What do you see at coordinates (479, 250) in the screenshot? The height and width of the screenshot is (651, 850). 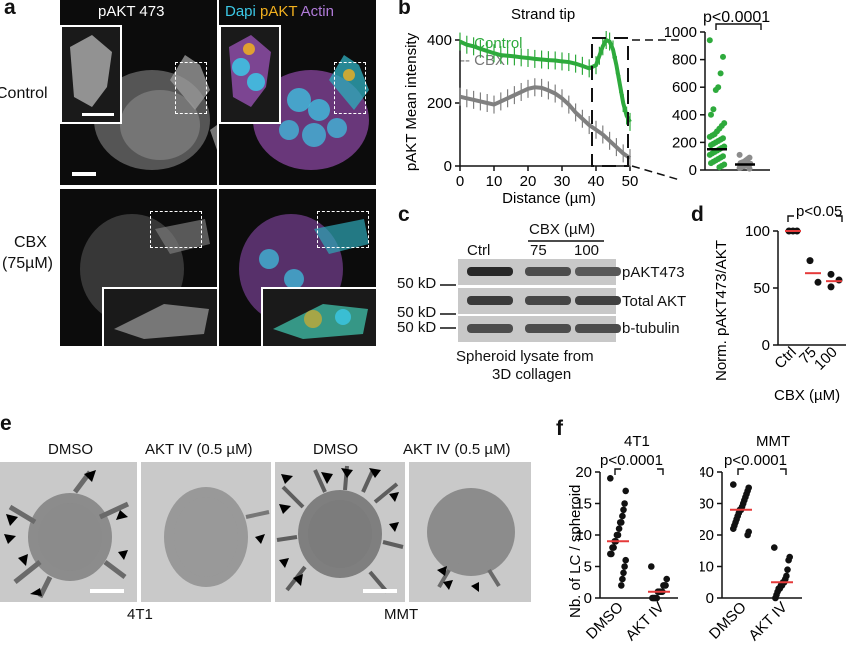 I see `lane-label-ctrl: Ctrl` at bounding box center [479, 250].